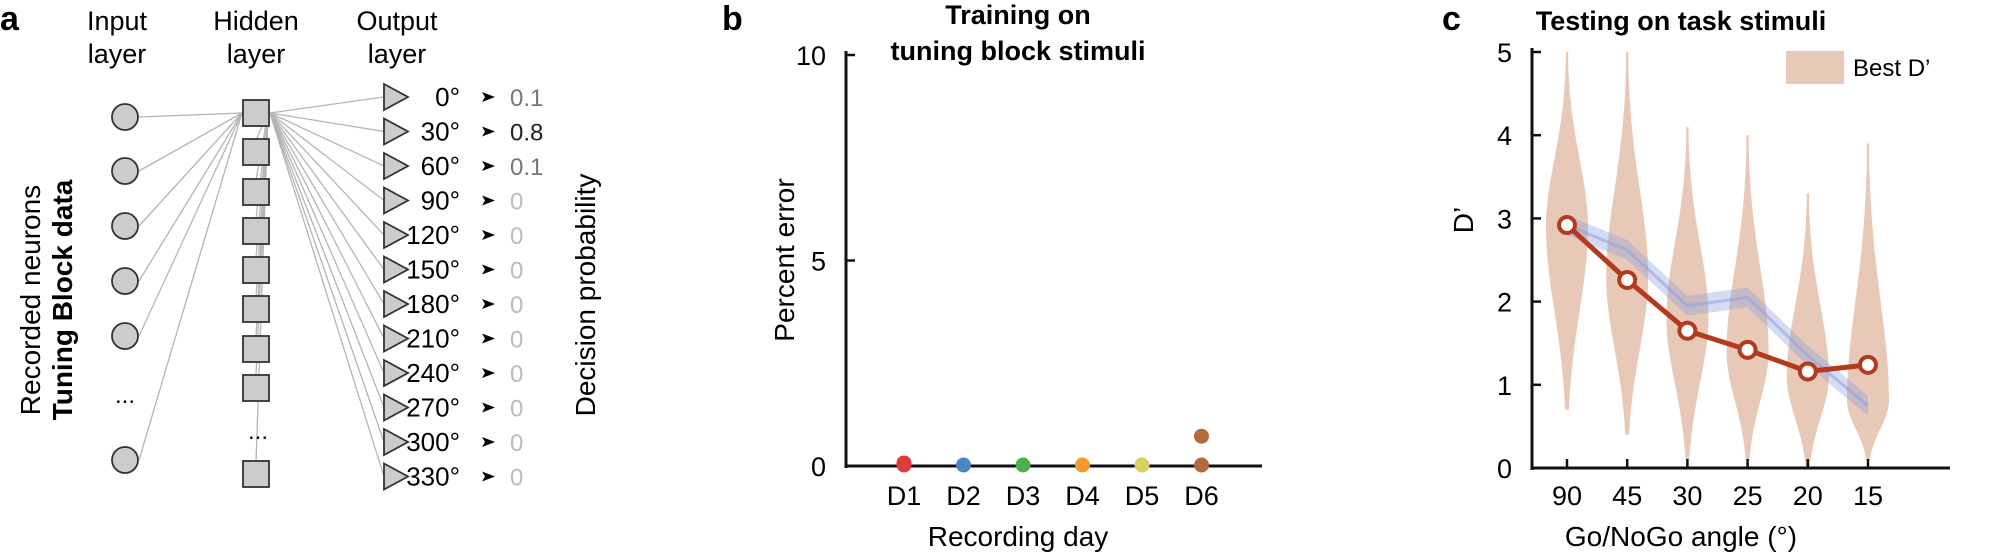 Image resolution: width=2000 pixels, height=554 pixels. Describe the element at coordinates (440, 166) in the screenshot. I see `output-angle-label: 60°` at that location.